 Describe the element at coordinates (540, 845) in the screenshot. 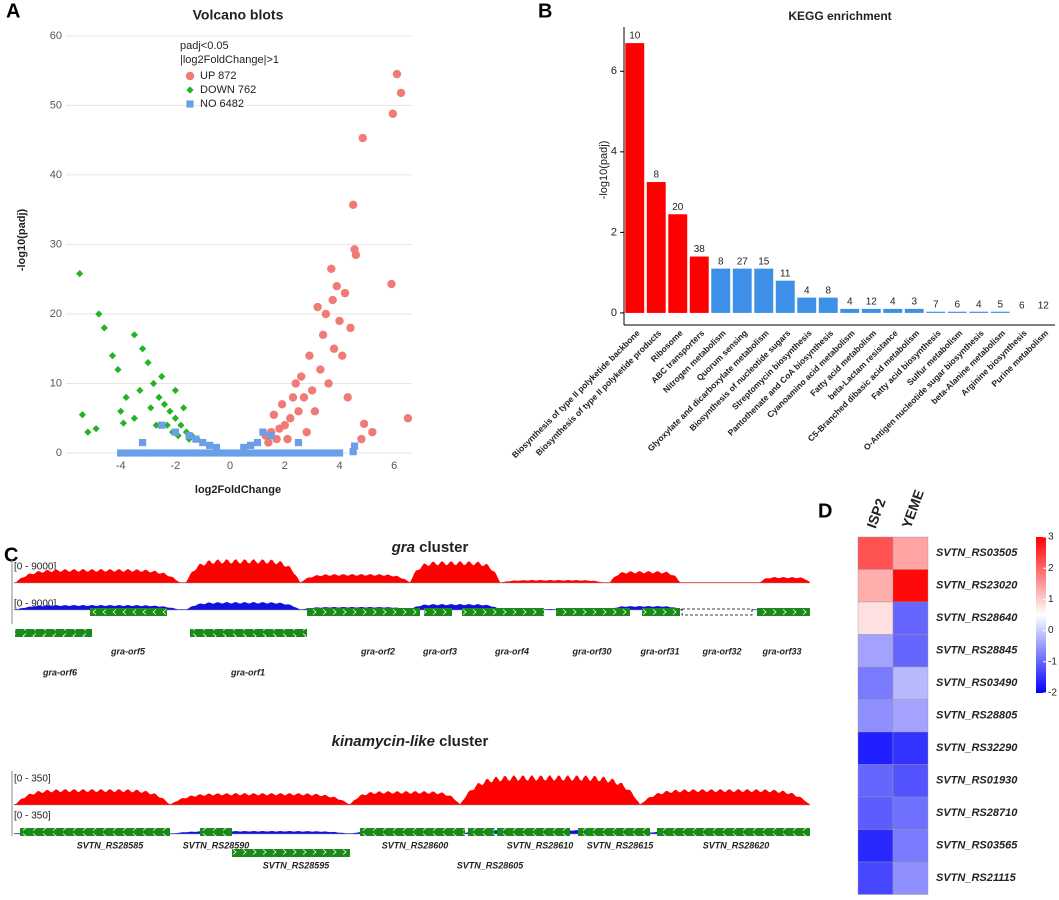

I see `gene-label: SVTN_RS28610` at that location.